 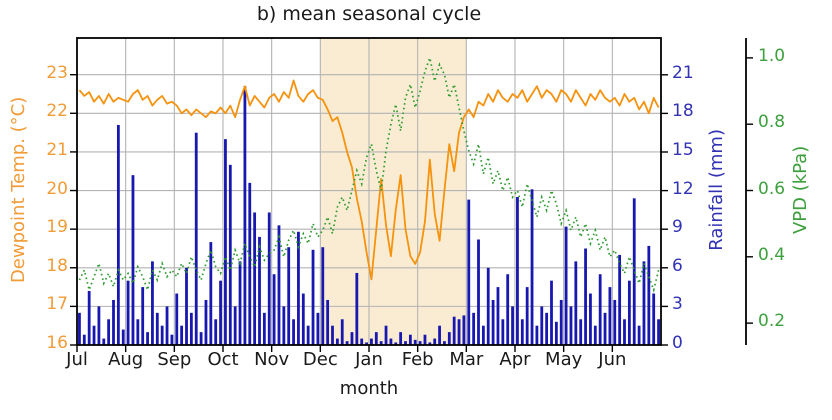 I want to click on rainfall-tick-label: 15, so click(x=683, y=149).